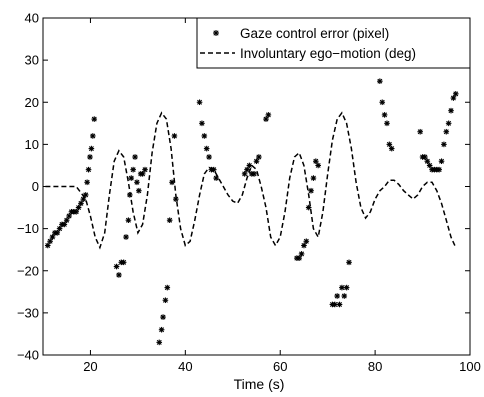 This screenshot has height=397, width=484. I want to click on y-tick-label: −30, so click(28, 312).